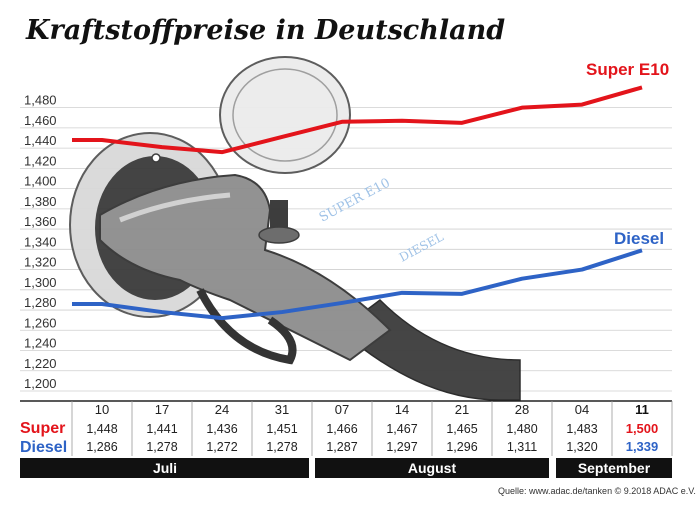 Image resolution: width=696 pixels, height=508 pixels. What do you see at coordinates (402, 409) in the screenshot?
I see `category-label: 14` at bounding box center [402, 409].